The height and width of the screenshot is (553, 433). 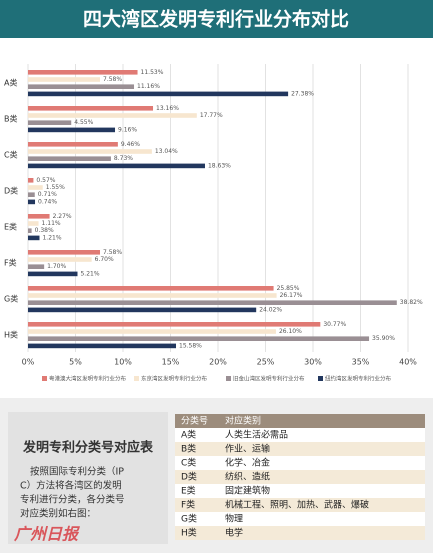 What do you see at coordinates (288, 288) in the screenshot?
I see `value-label: 25.85%` at bounding box center [288, 288].